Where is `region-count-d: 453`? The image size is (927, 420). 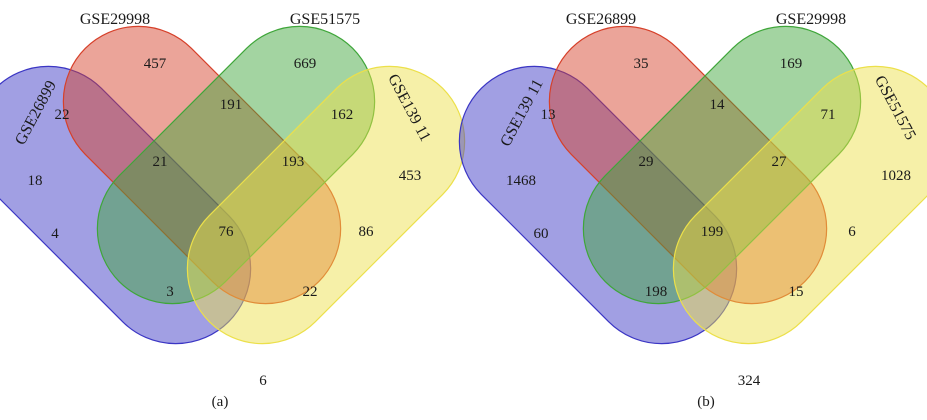
region-count-d: 453 is located at coordinates (410, 176).